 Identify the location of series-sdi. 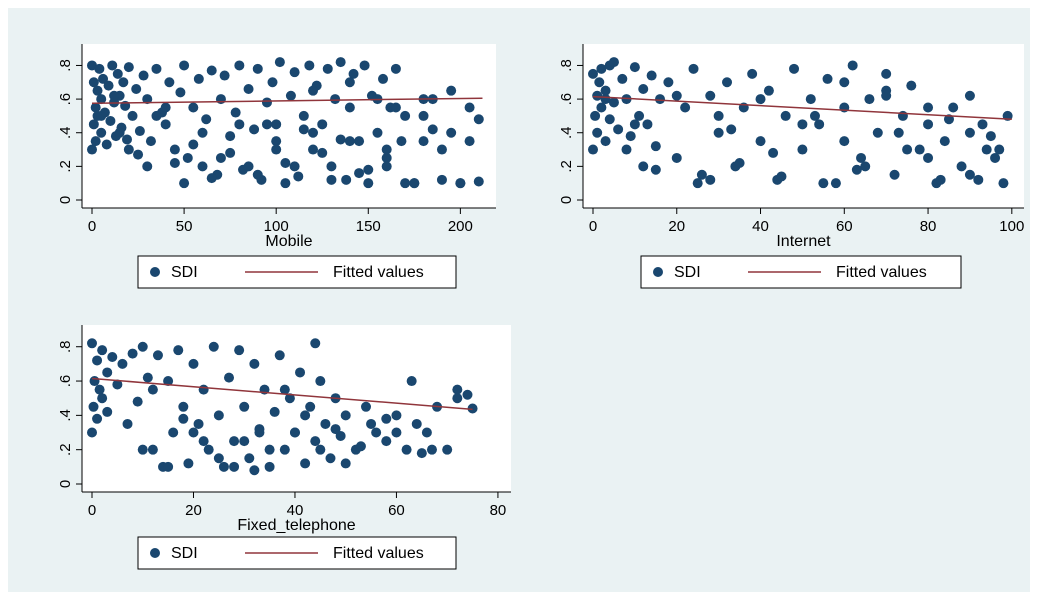
(800, 123).